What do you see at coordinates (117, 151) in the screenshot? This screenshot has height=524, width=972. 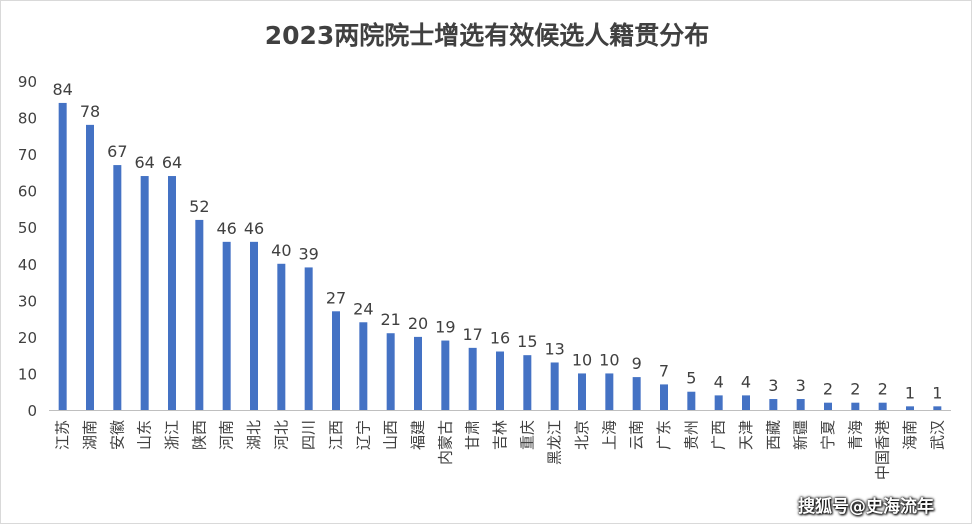 I see `data-label: 67` at bounding box center [117, 151].